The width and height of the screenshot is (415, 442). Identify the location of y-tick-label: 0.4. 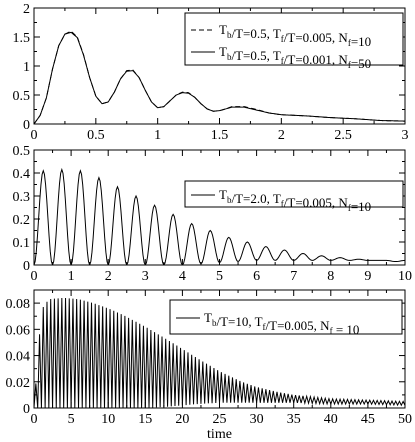
(22, 174).